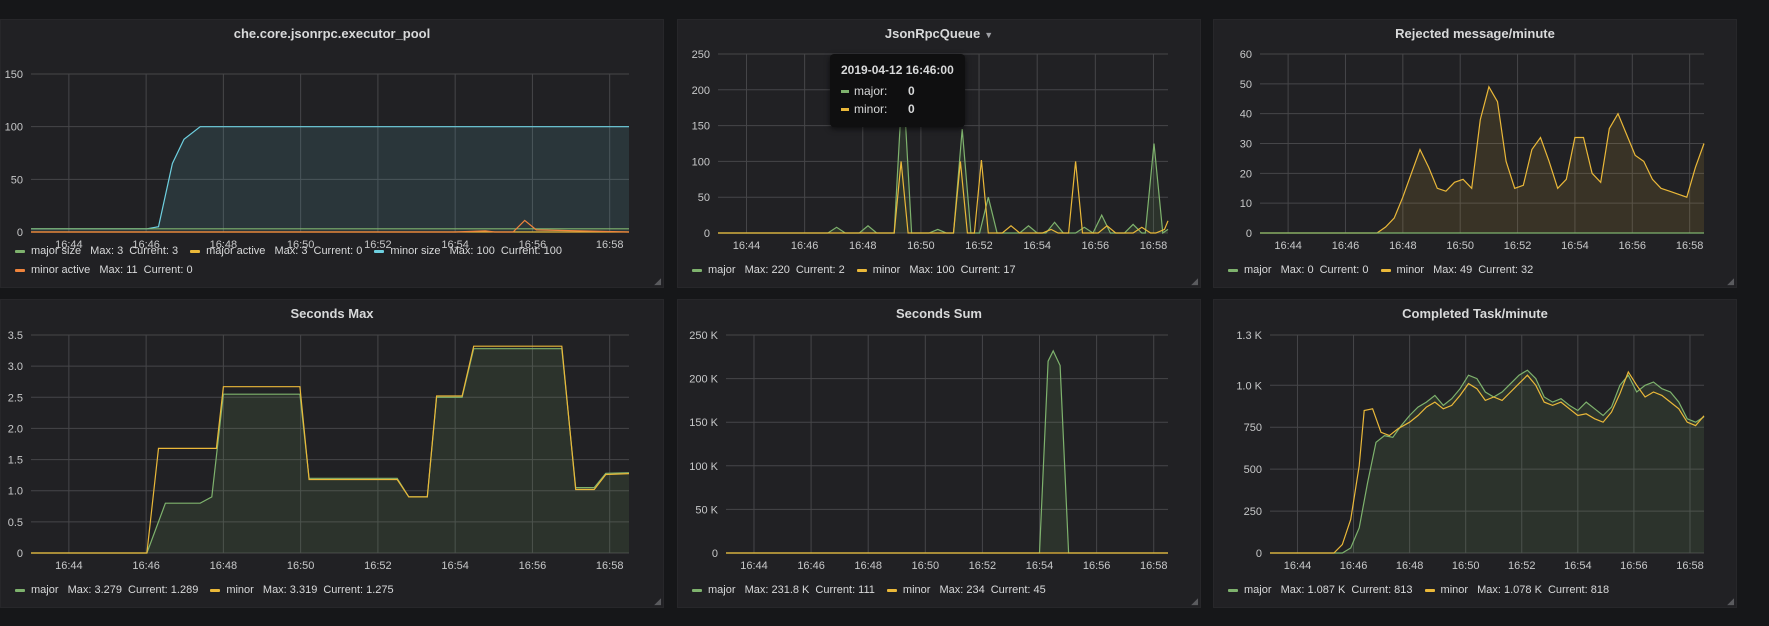  Describe the element at coordinates (1517, 590) in the screenshot. I see `legend-item: minor Max: 1.078 K Current: 818` at that location.